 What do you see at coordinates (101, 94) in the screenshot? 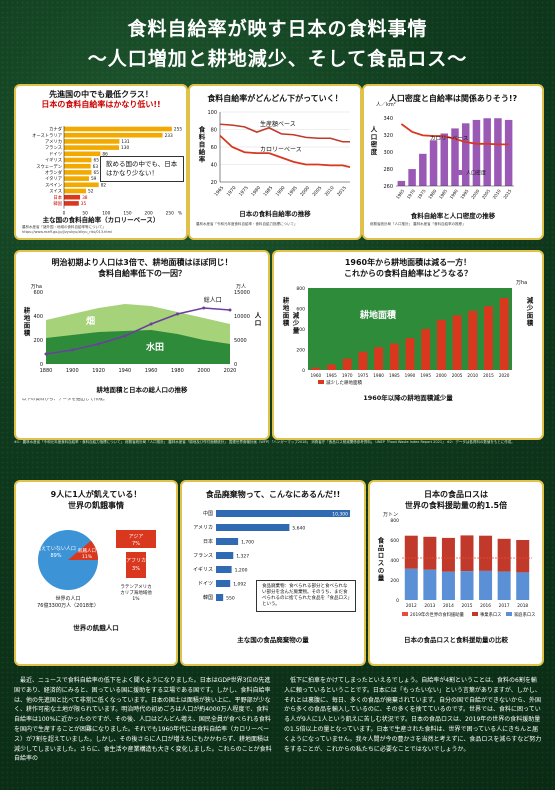
I see `panel1-title-1: 先進国の中でも最低クラス！` at bounding box center [101, 94].